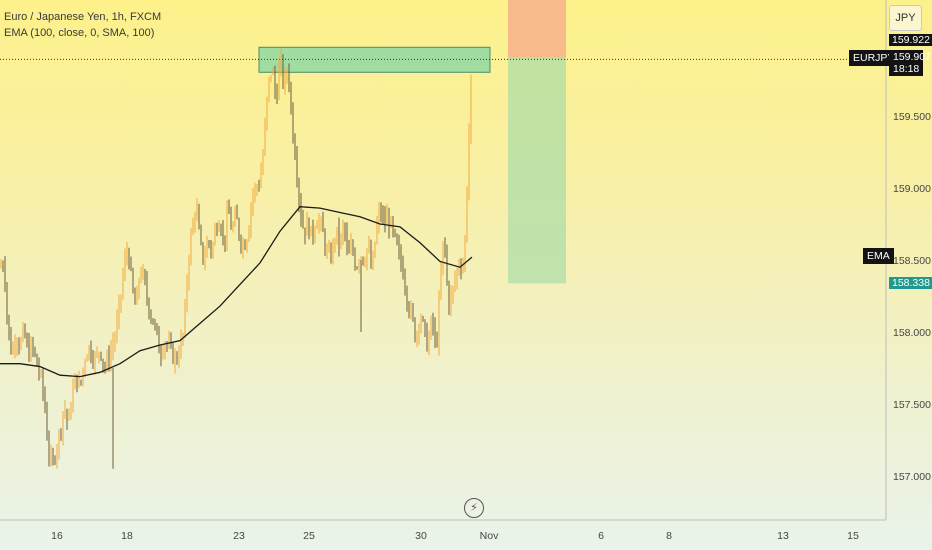 This screenshot has width=932, height=550. Describe the element at coordinates (853, 536) in the screenshot. I see `x-tick-label: 15` at that location.